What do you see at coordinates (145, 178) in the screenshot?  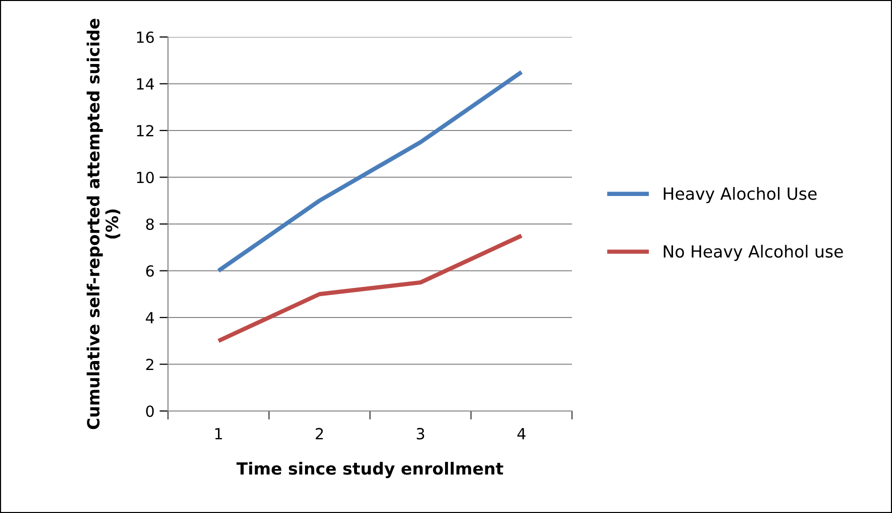 I see `y-tick-label: 10` at bounding box center [145, 178].